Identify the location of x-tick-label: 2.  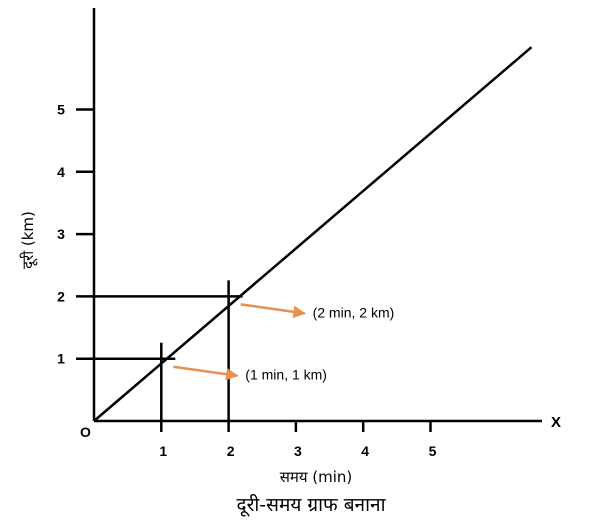
(231, 451).